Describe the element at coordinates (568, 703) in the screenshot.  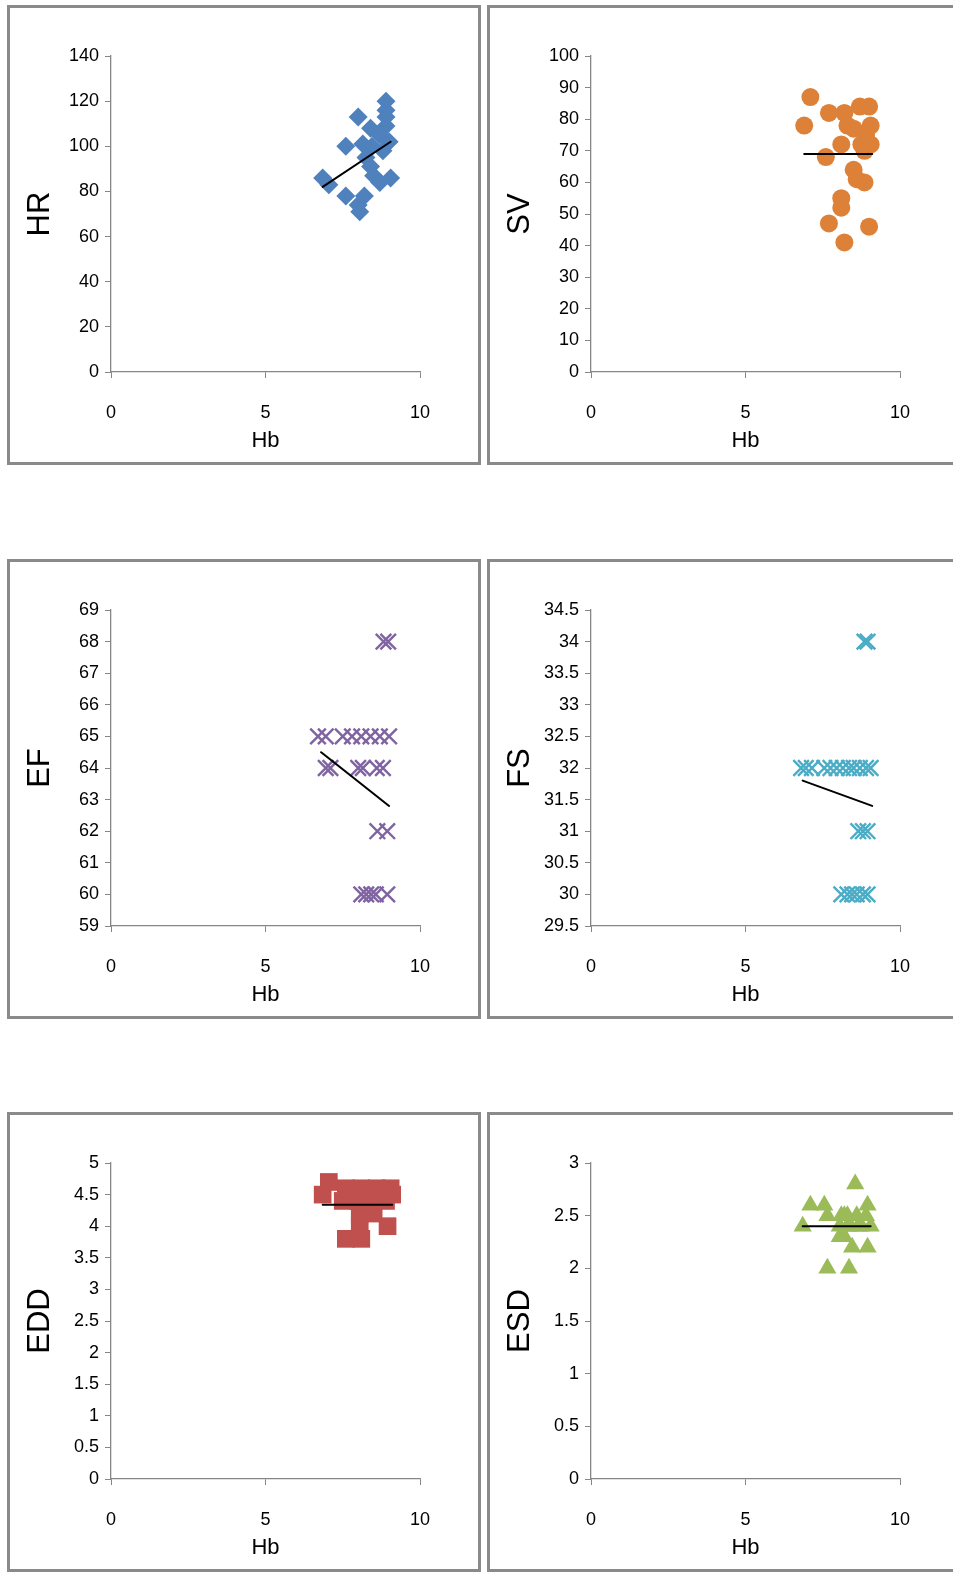
I see `y-tick-label: 33` at that location.